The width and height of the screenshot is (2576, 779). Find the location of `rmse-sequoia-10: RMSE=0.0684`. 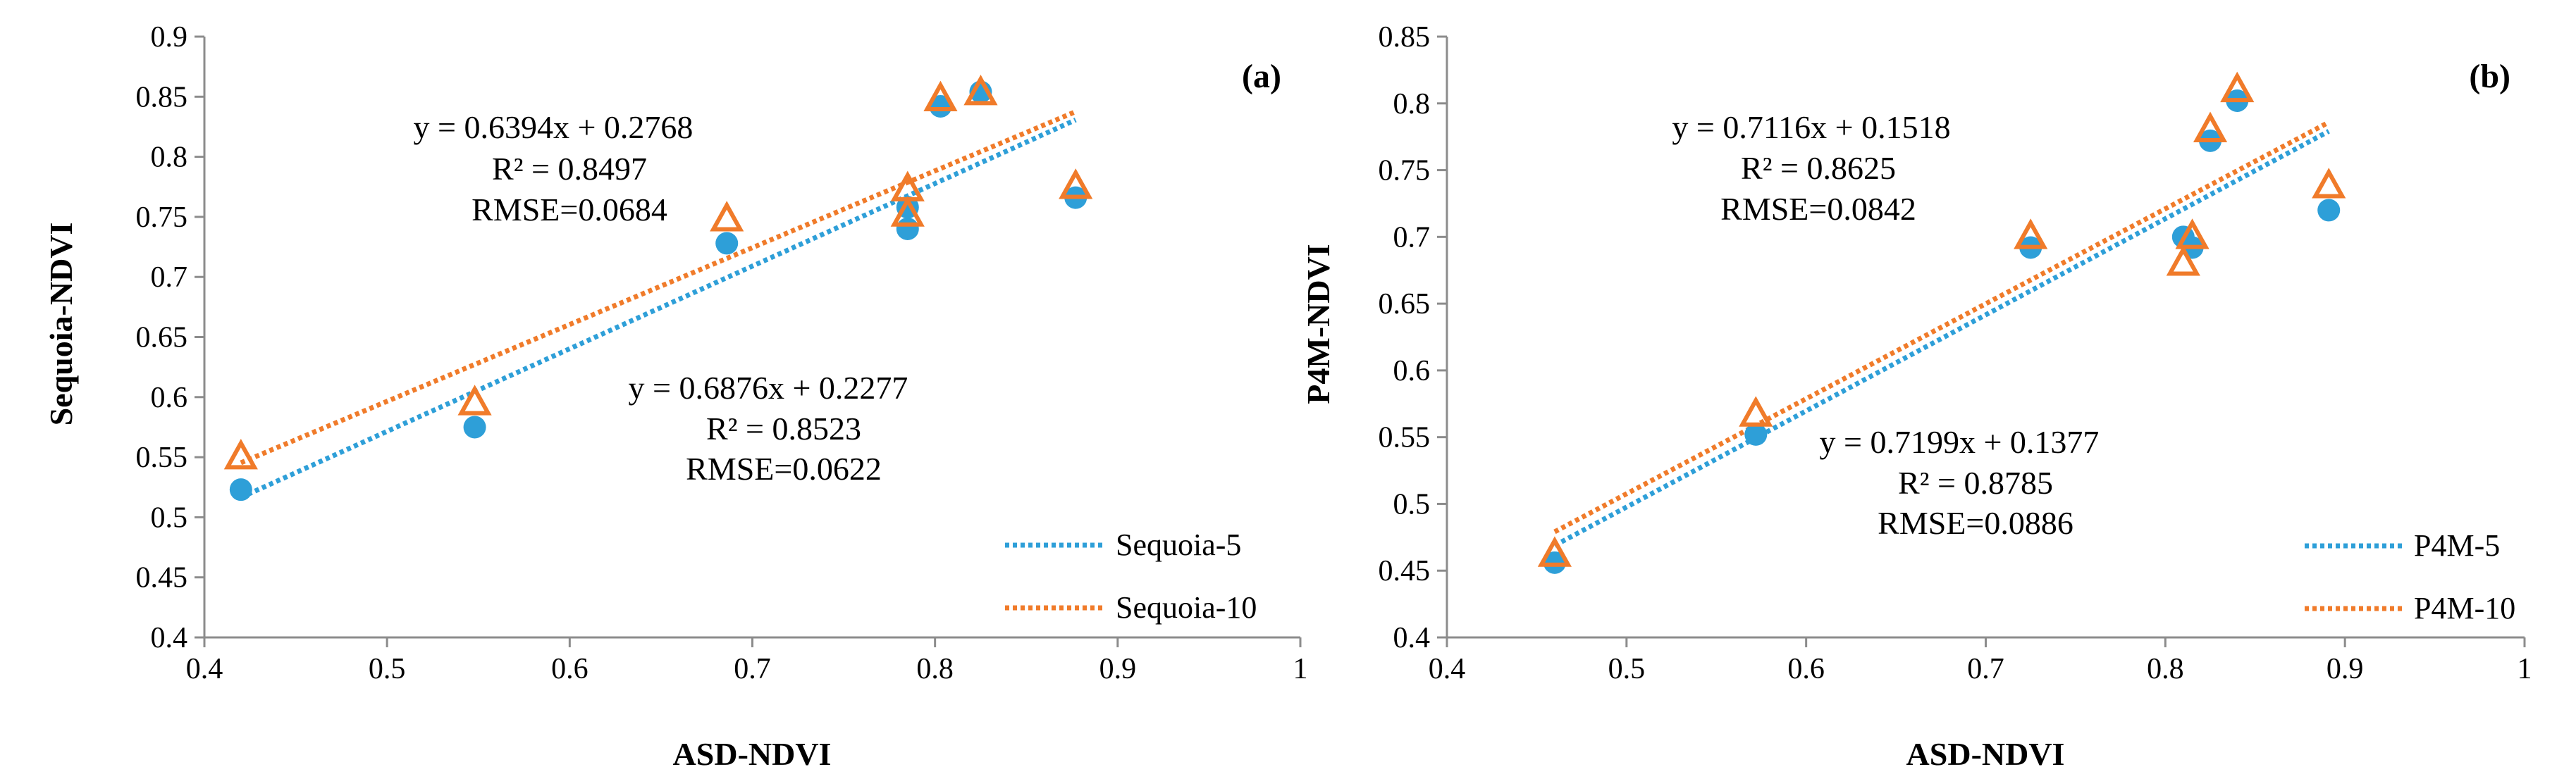

rmse-sequoia-10: RMSE=0.0684 is located at coordinates (569, 210).